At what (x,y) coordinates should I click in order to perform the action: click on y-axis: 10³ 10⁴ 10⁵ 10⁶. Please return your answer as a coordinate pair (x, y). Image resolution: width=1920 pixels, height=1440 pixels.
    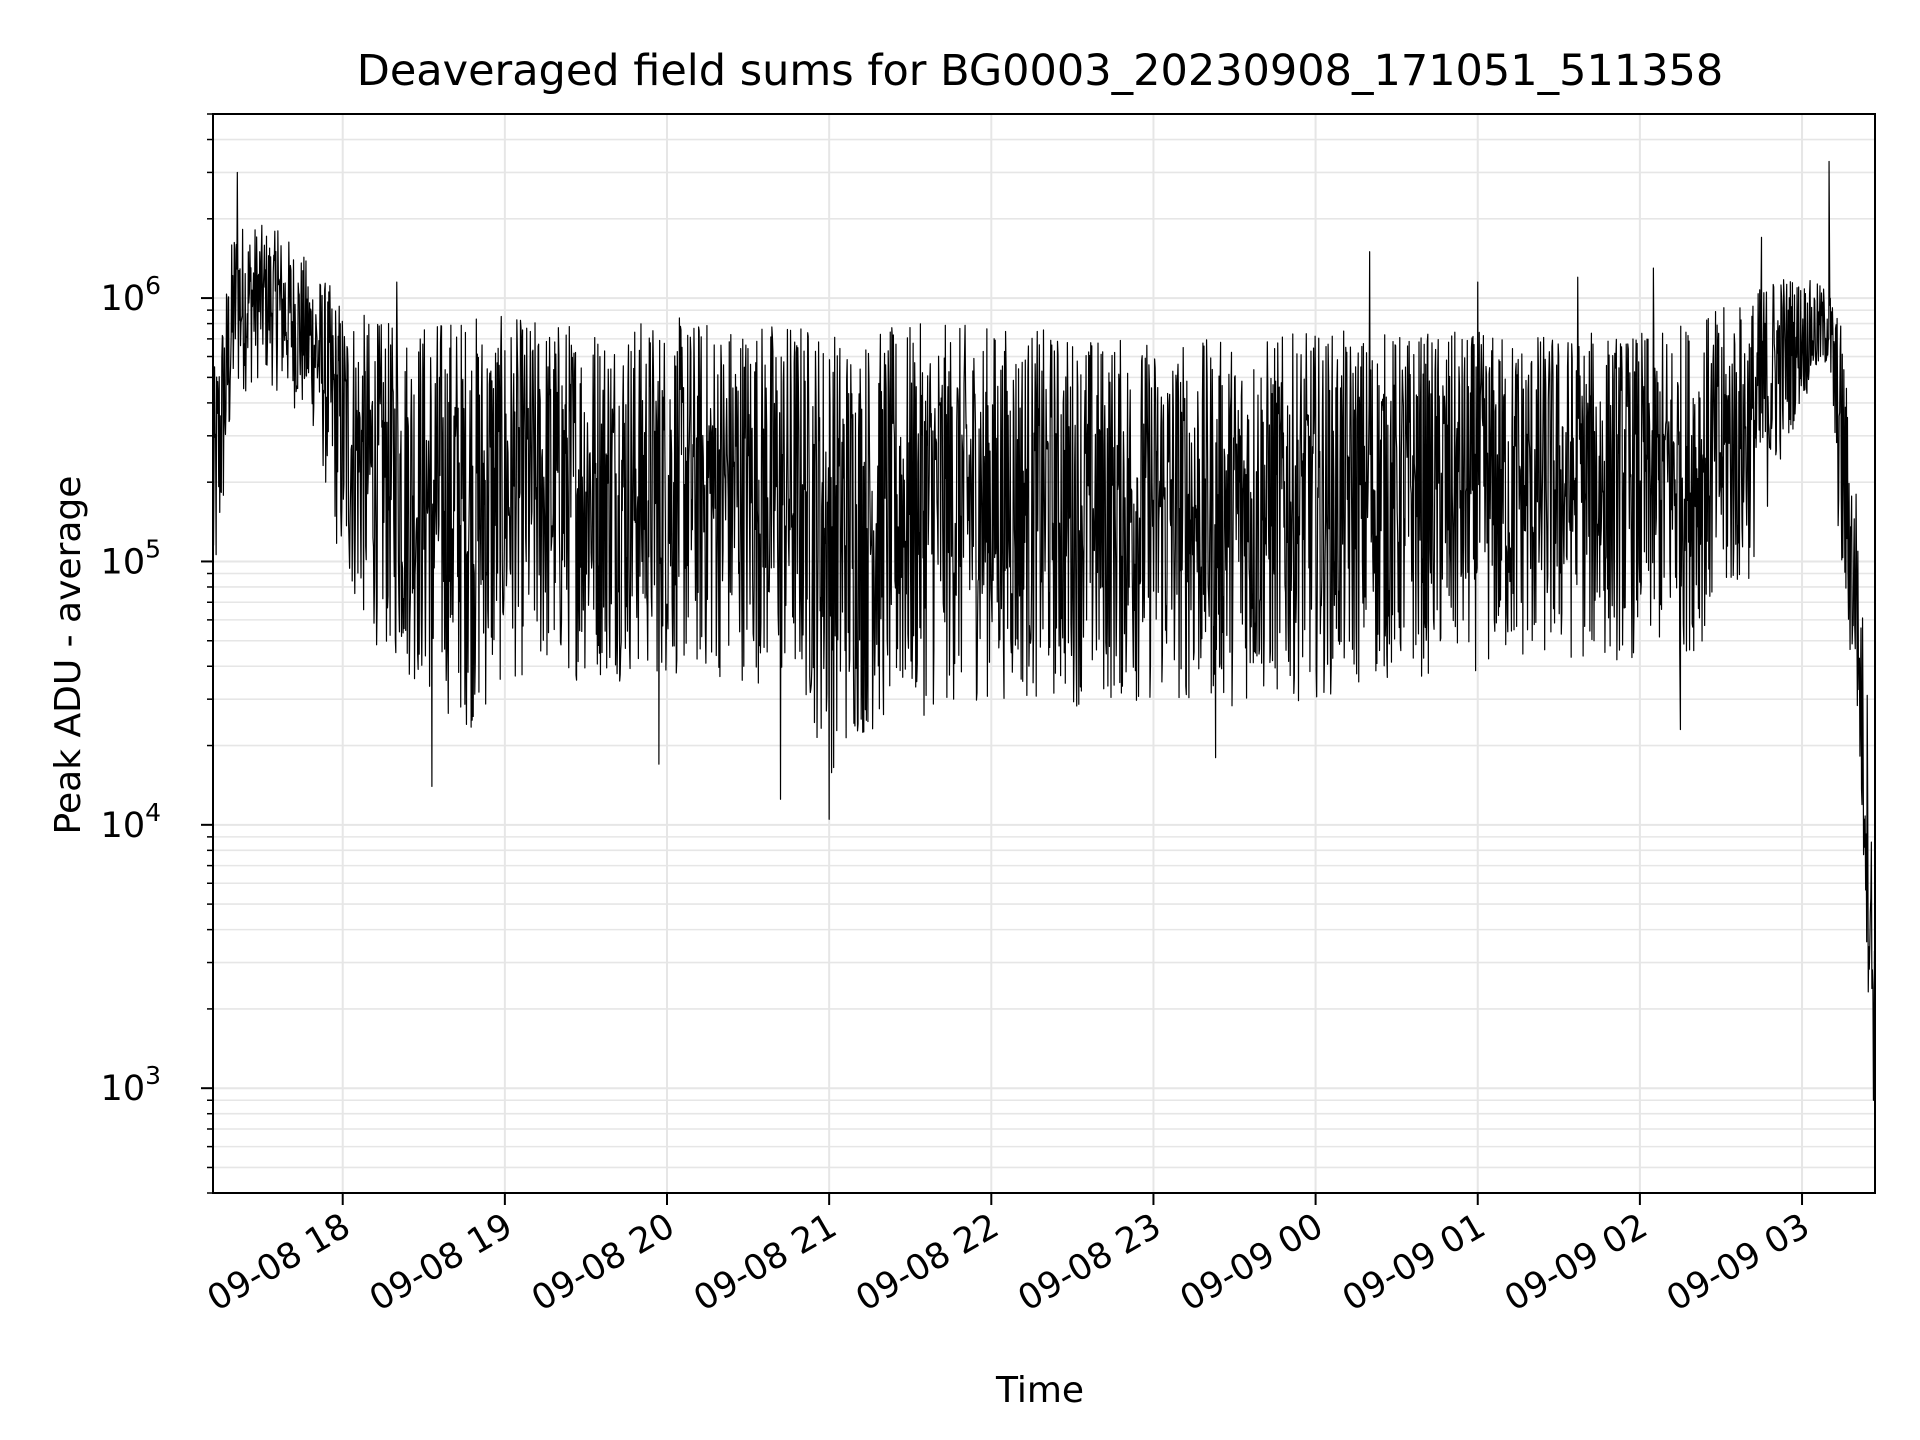
    Looking at the image, I should click on (157, 653).